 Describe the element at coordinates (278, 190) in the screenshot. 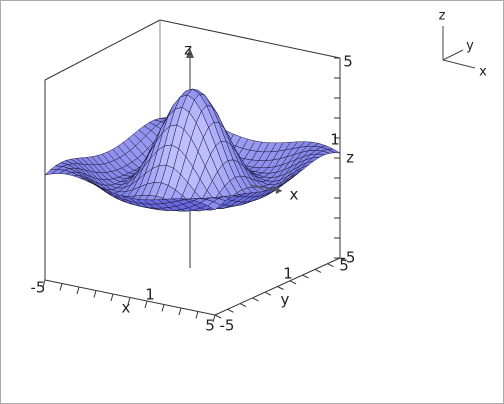

I see `x-arrow` at that location.